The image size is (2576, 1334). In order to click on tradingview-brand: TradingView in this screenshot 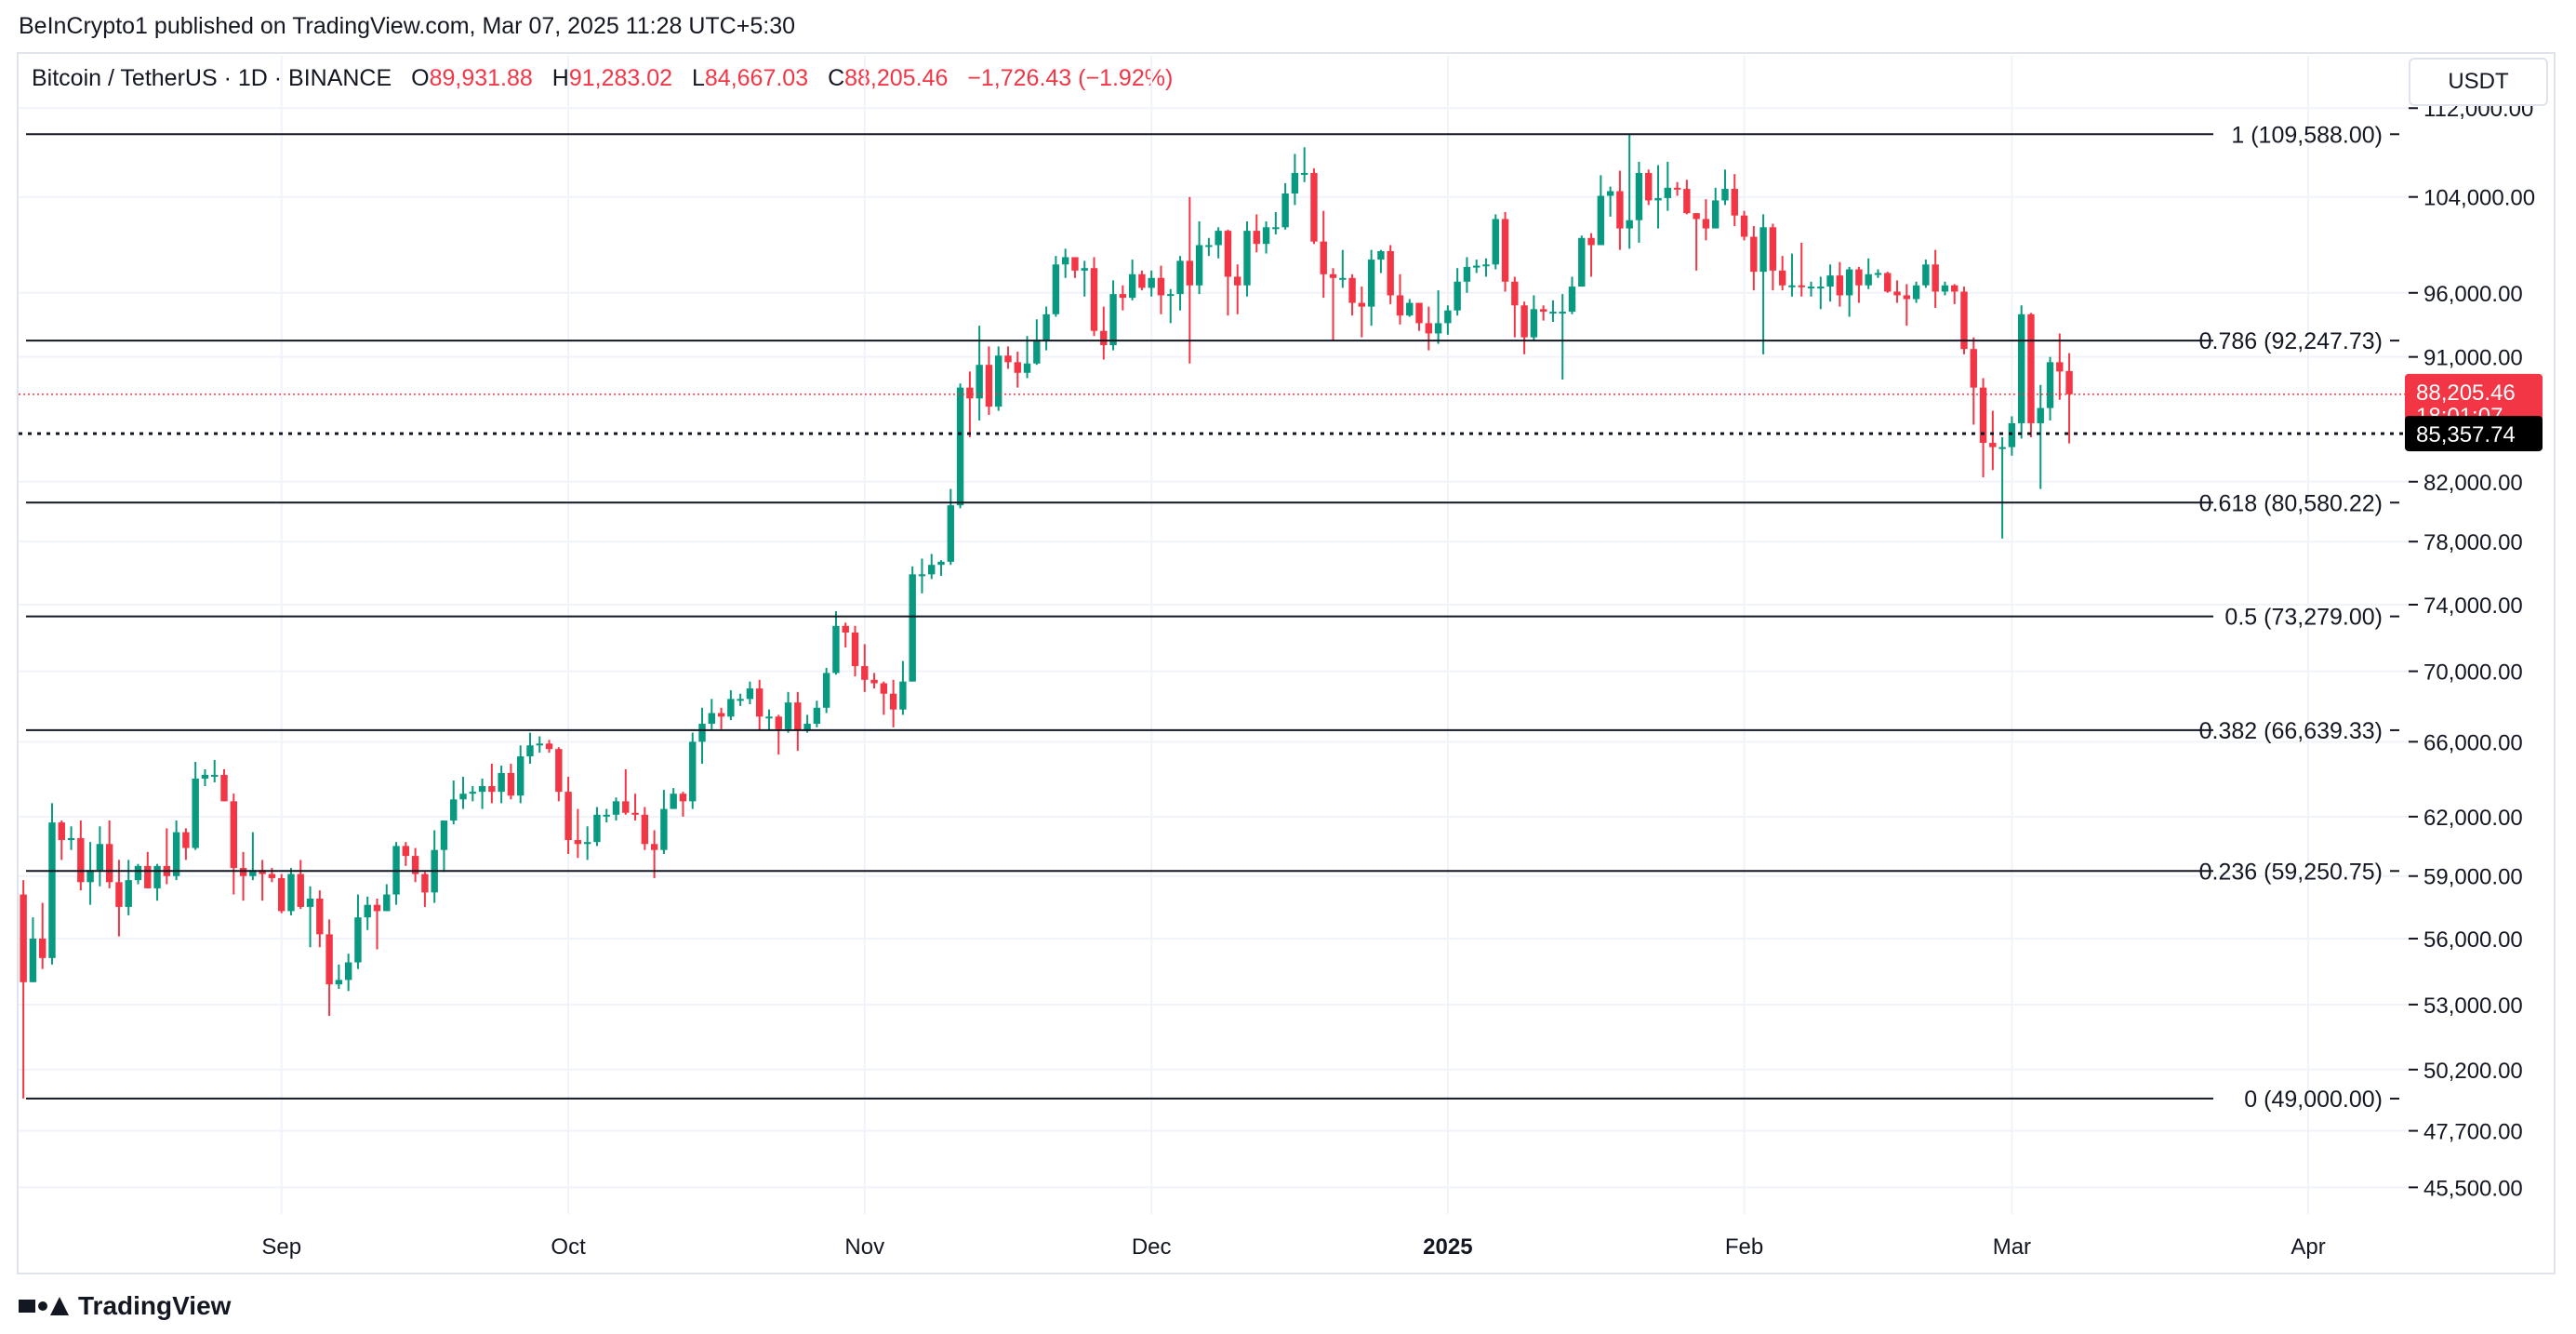, I will do `click(125, 1306)`.